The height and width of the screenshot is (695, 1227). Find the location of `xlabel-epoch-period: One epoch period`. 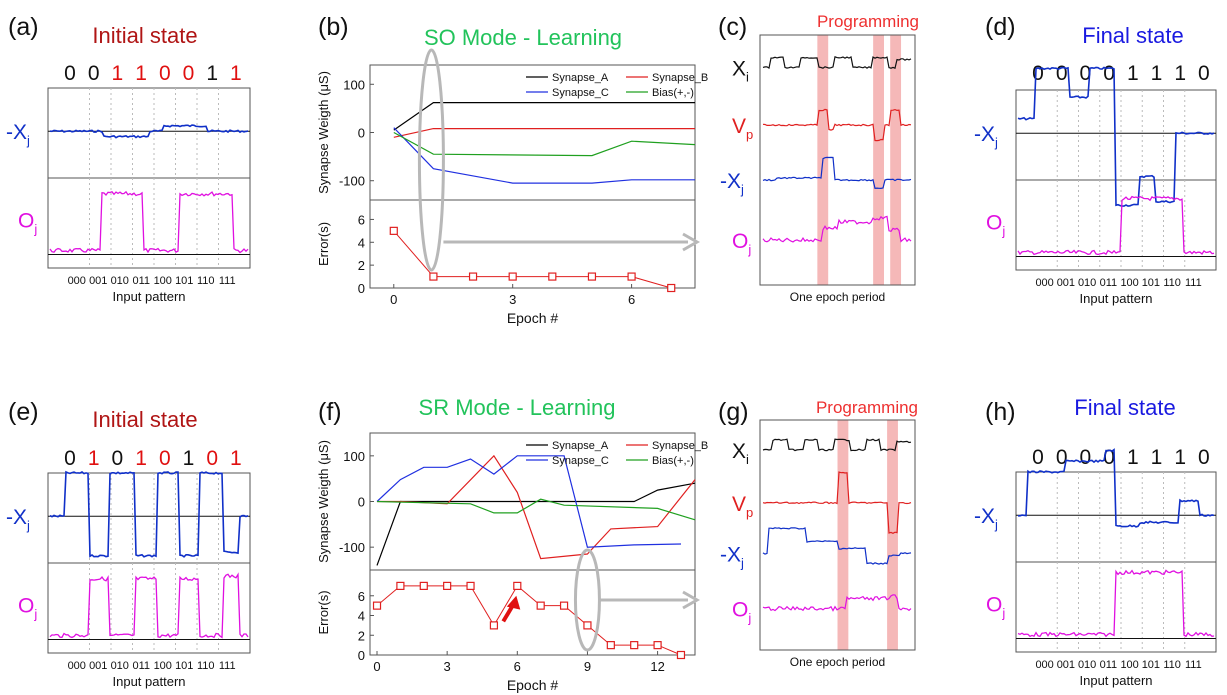

xlabel-epoch-period: One epoch period is located at coordinates (837, 297).